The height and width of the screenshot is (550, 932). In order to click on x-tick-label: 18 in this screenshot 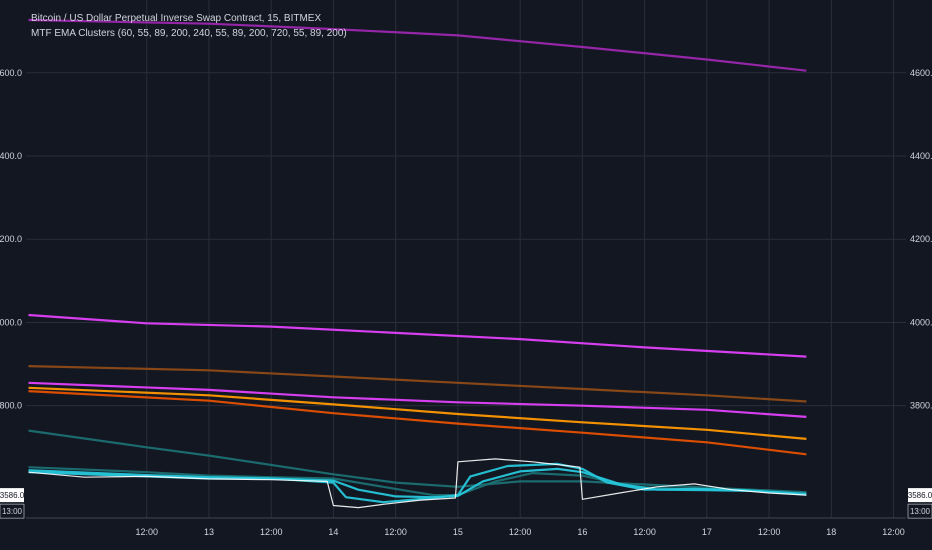, I will do `click(831, 532)`.